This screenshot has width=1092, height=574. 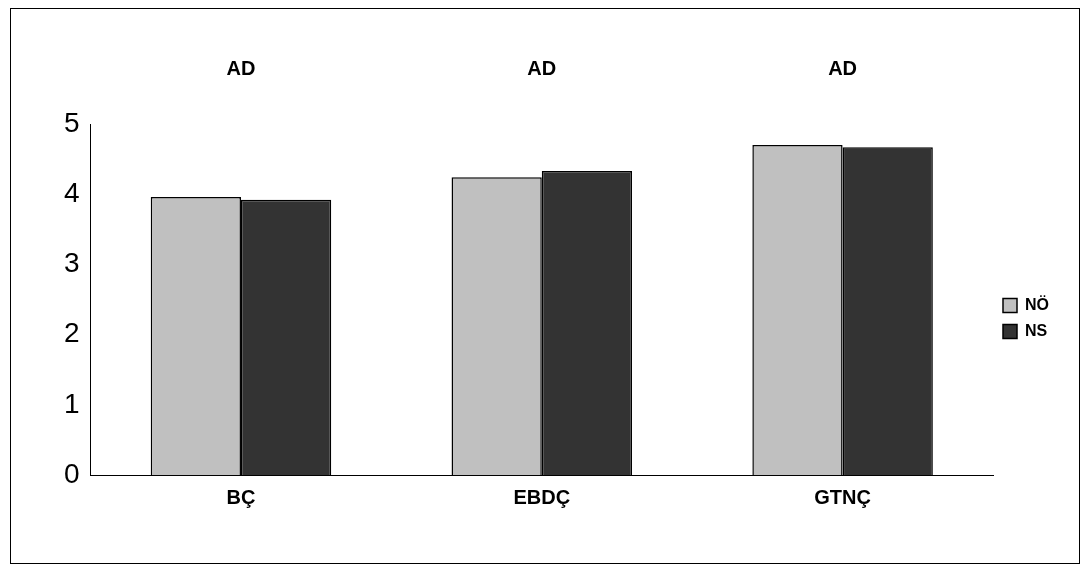 I want to click on y-tick-label: 5, so click(x=71, y=122).